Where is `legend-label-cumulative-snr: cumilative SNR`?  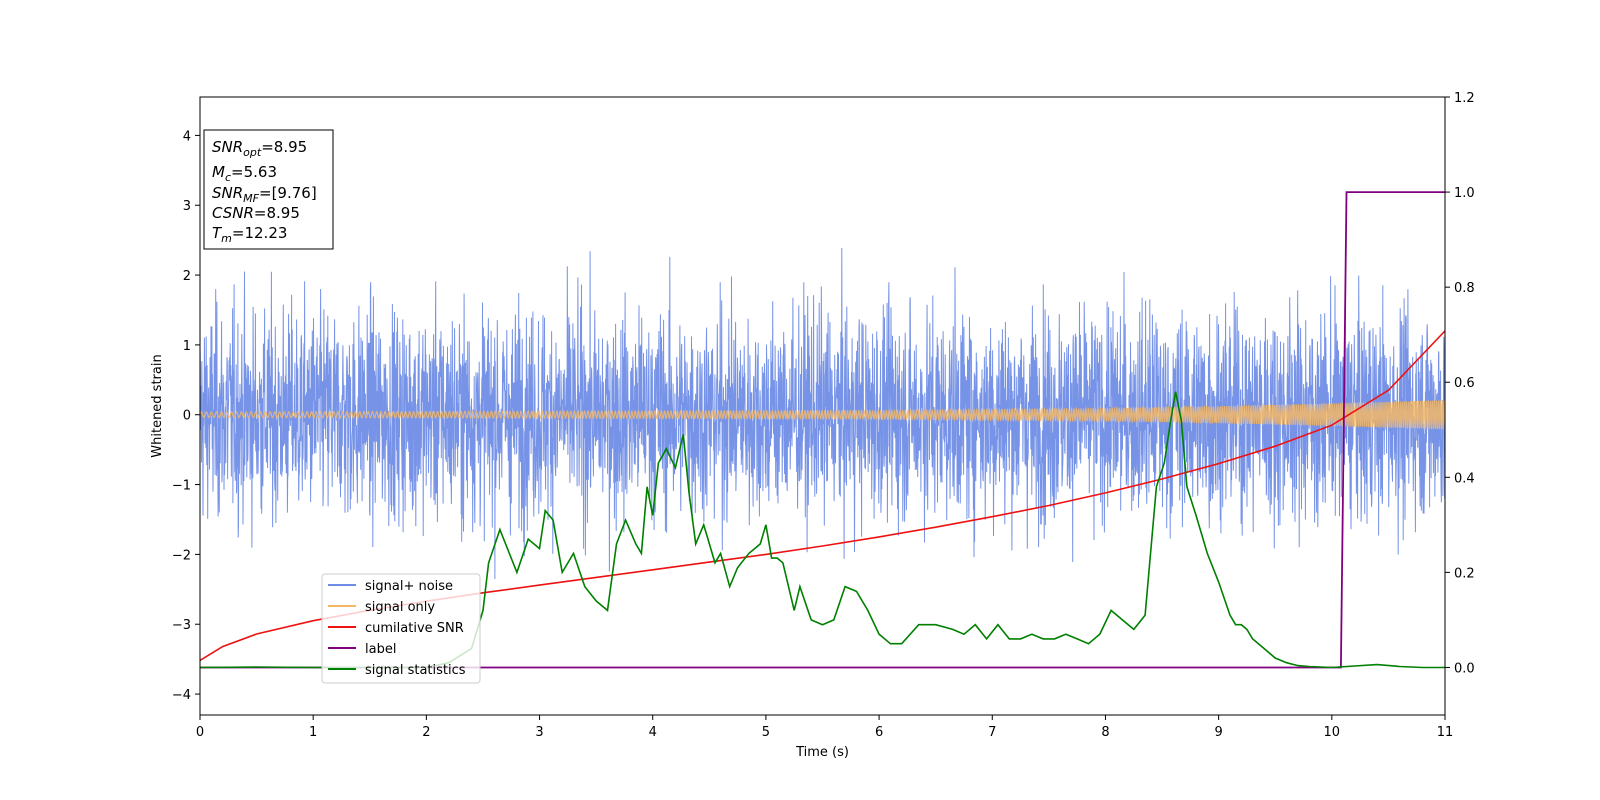
legend-label-cumulative-snr: cumilative SNR is located at coordinates (414, 628).